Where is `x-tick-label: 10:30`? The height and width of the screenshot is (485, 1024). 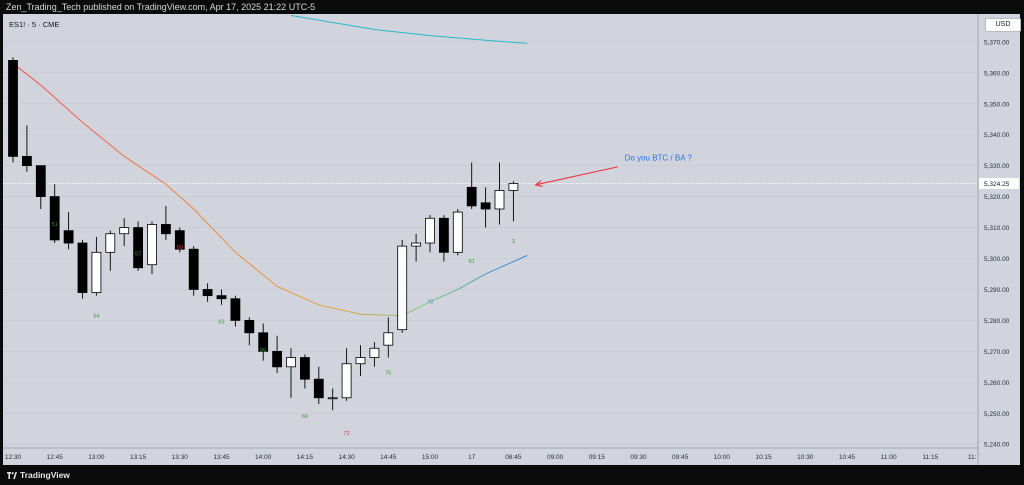
x-tick-label: 10:30 is located at coordinates (805, 457).